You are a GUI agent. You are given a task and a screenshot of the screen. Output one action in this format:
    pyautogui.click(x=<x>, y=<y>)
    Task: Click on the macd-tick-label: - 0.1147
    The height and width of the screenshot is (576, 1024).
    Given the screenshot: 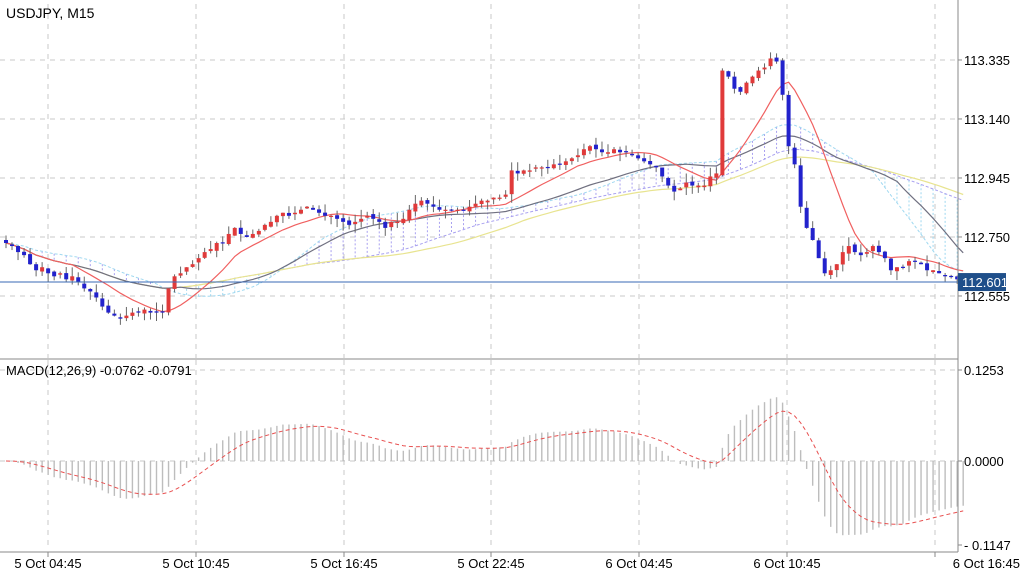 What is the action you would take?
    pyautogui.click(x=987, y=545)
    